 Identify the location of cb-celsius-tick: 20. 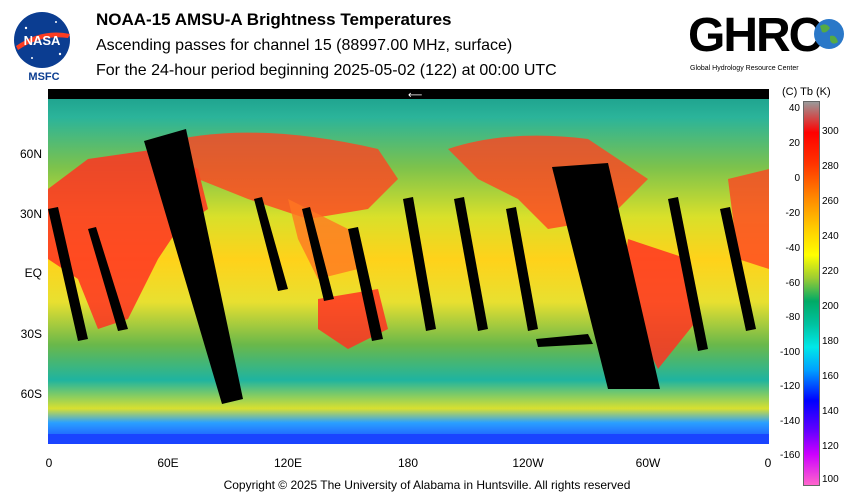
(794, 143).